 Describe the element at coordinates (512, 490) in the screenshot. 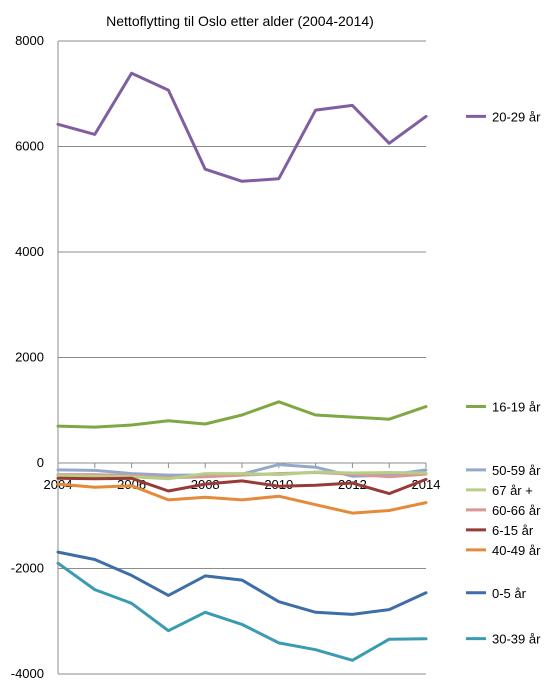

I see `legend-label: 67 år +` at that location.